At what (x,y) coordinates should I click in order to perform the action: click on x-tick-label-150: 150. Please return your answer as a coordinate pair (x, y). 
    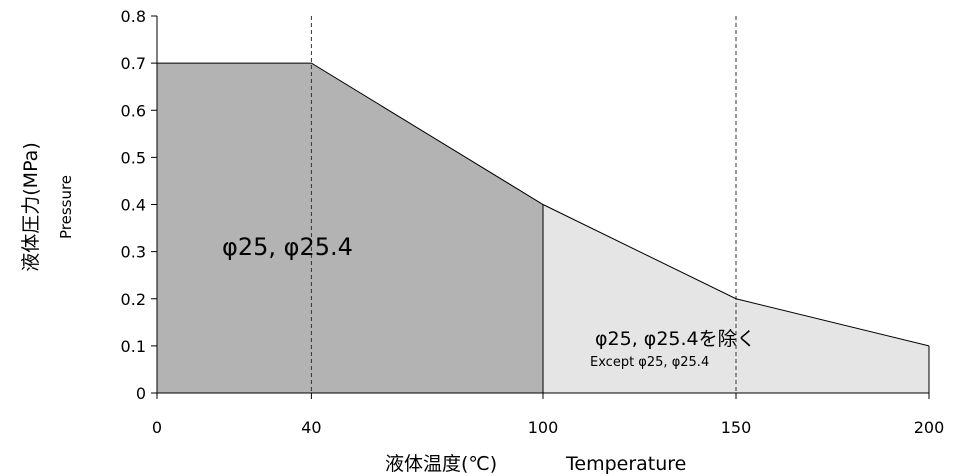
    Looking at the image, I should click on (736, 427).